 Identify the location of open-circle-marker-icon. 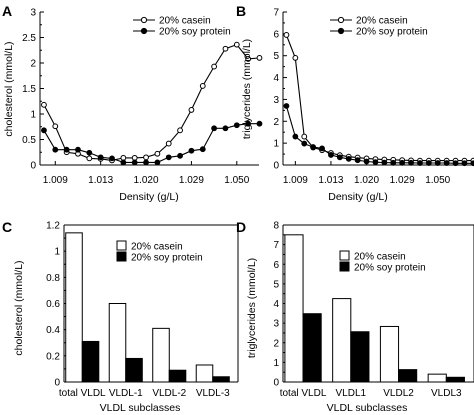
(144, 20).